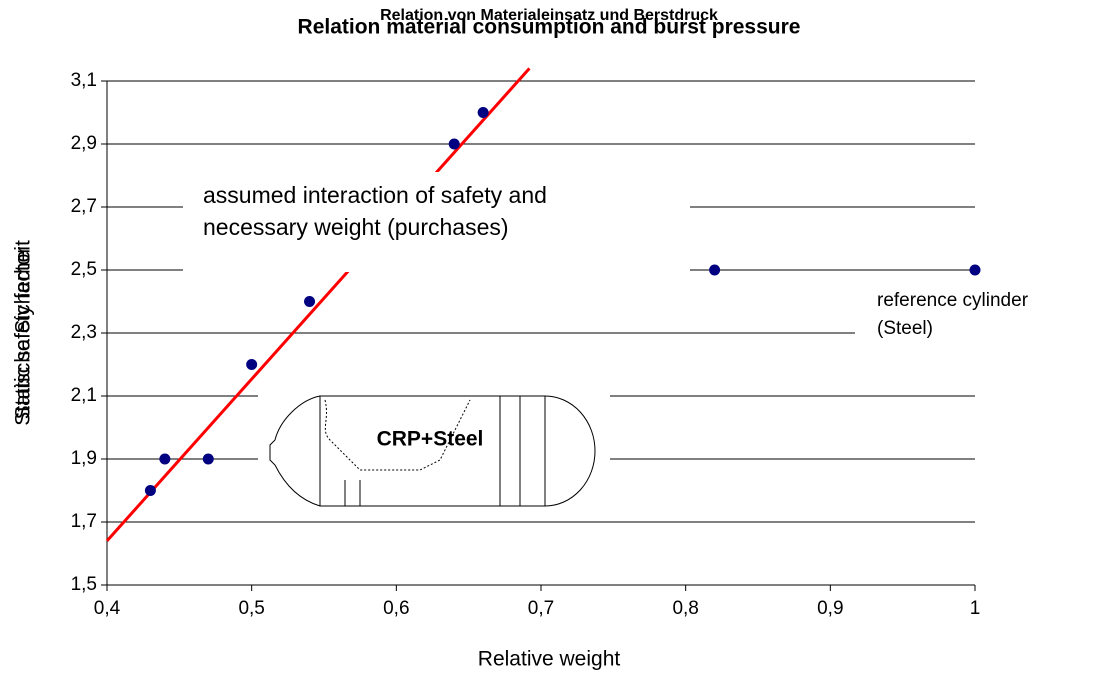 Image resolution: width=1098 pixels, height=679 pixels. I want to click on y-tick-label: 2,1, so click(84, 395).